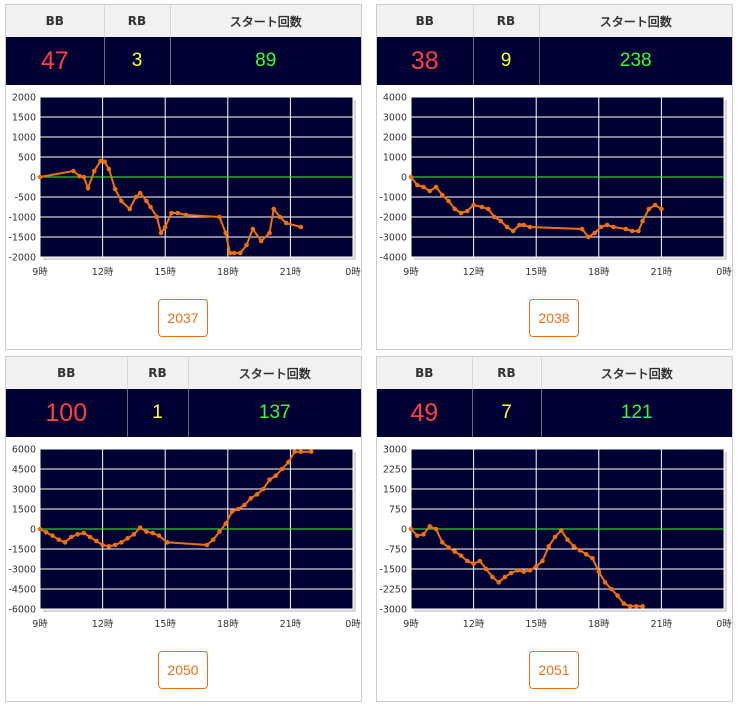 Image resolution: width=740 pixels, height=706 pixels. I want to click on x-tick-label: 12時, so click(103, 624).